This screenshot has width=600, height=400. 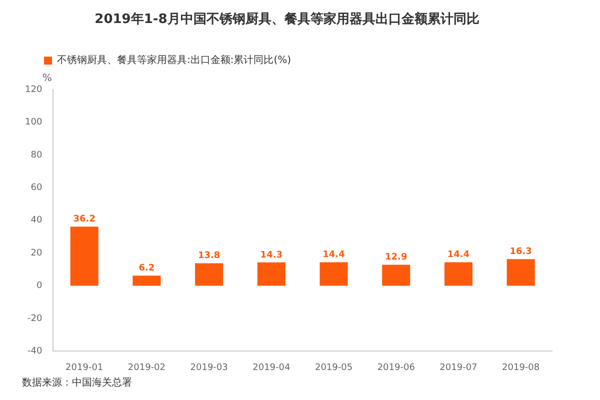 I want to click on y-axis-title: %, so click(x=47, y=78).